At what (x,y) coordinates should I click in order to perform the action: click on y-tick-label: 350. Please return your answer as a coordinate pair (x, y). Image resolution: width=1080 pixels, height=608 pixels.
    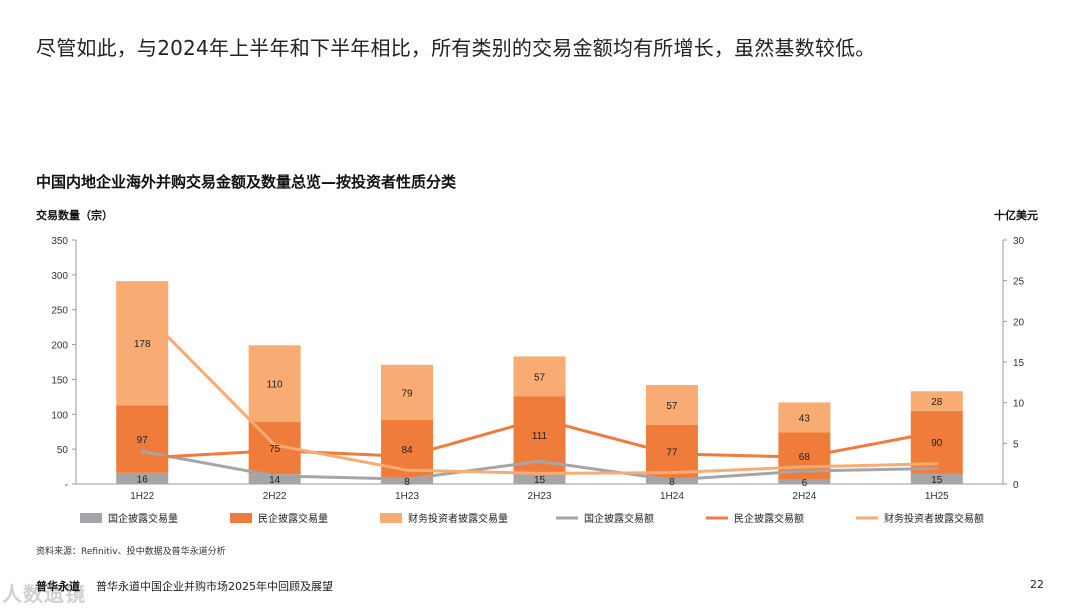
    Looking at the image, I should click on (59, 241).